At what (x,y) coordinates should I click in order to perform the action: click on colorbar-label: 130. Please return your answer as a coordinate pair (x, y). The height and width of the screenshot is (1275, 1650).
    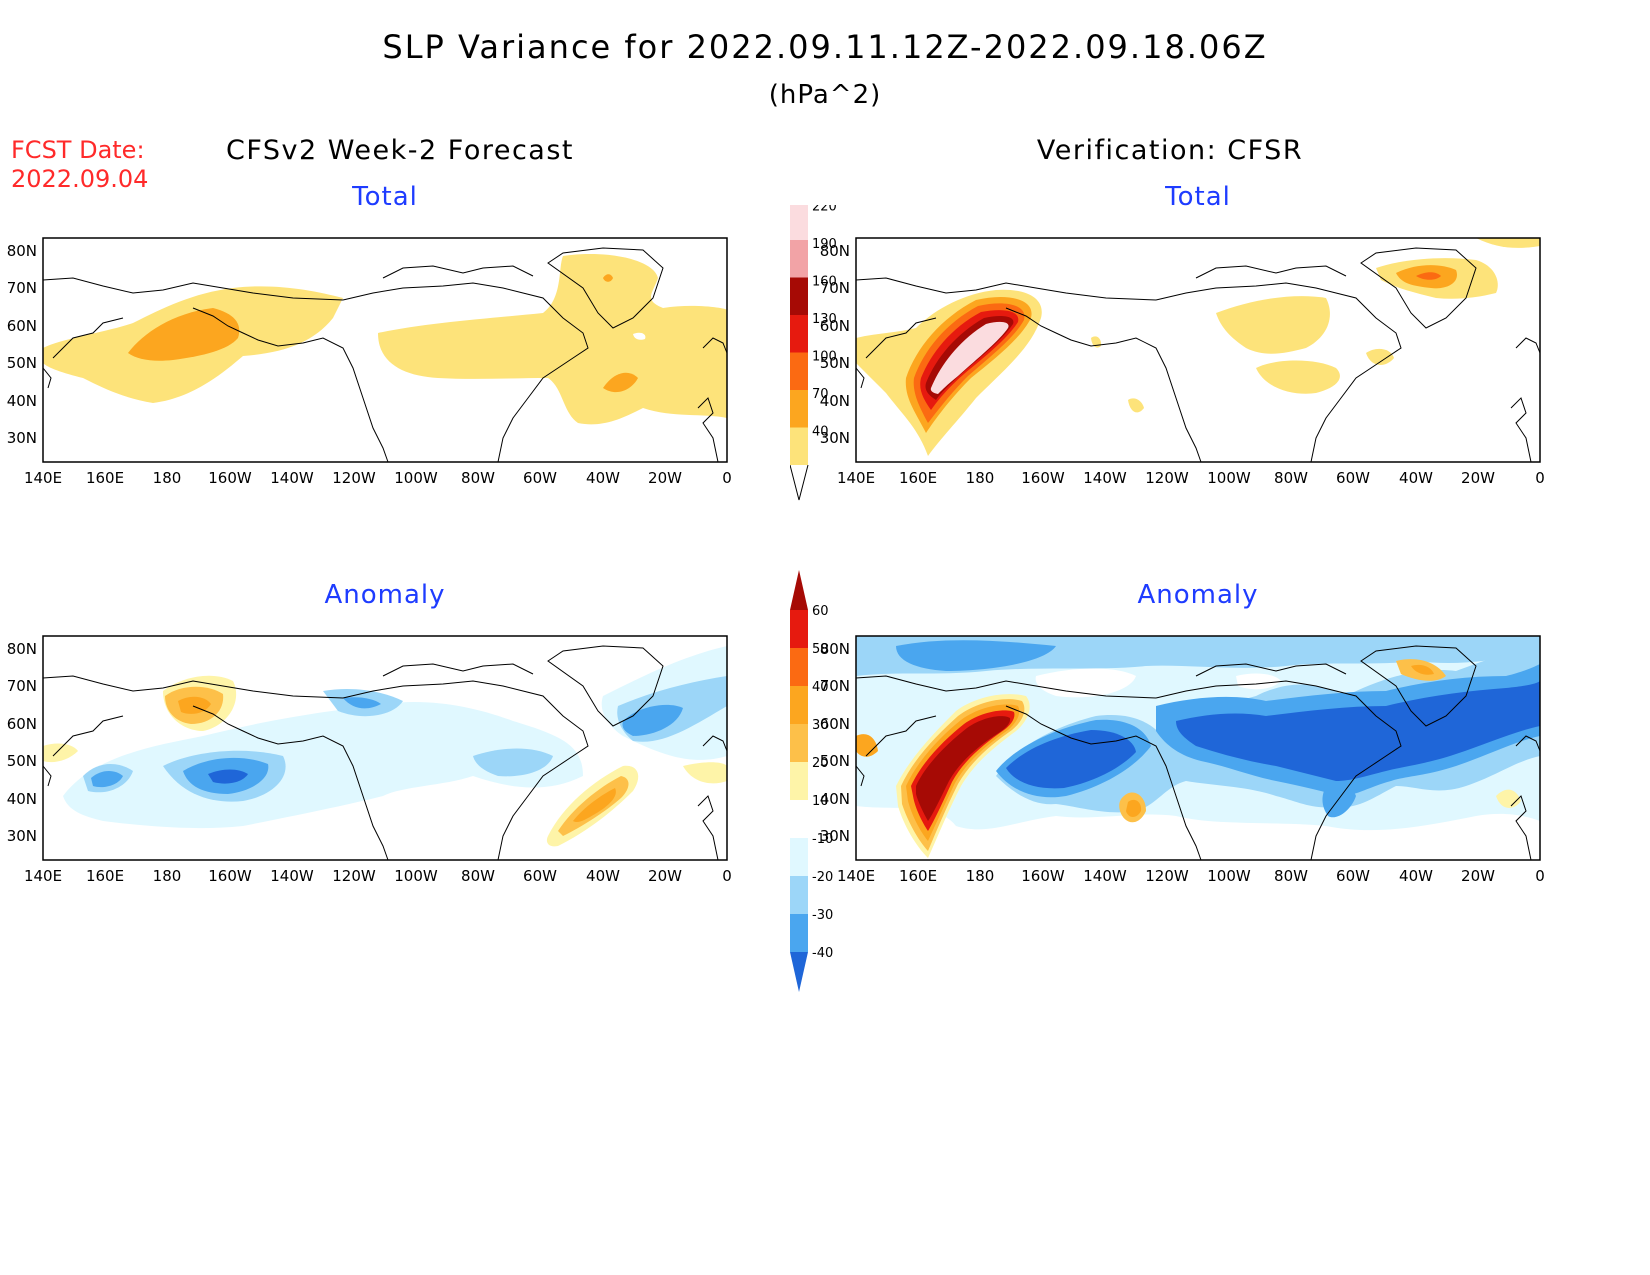
    Looking at the image, I should click on (824, 319).